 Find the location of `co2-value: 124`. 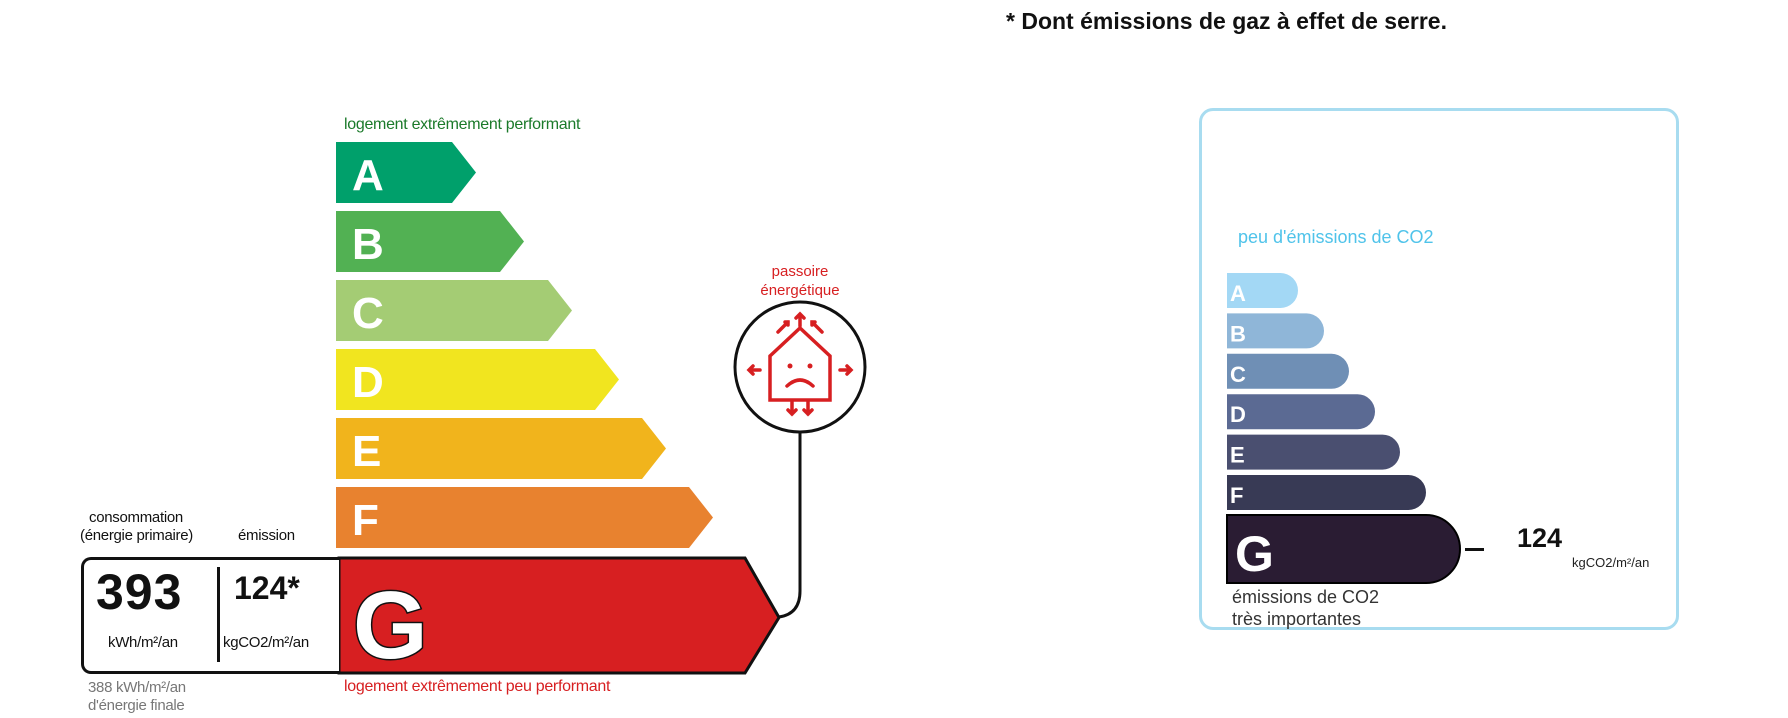

co2-value: 124 is located at coordinates (1540, 538).